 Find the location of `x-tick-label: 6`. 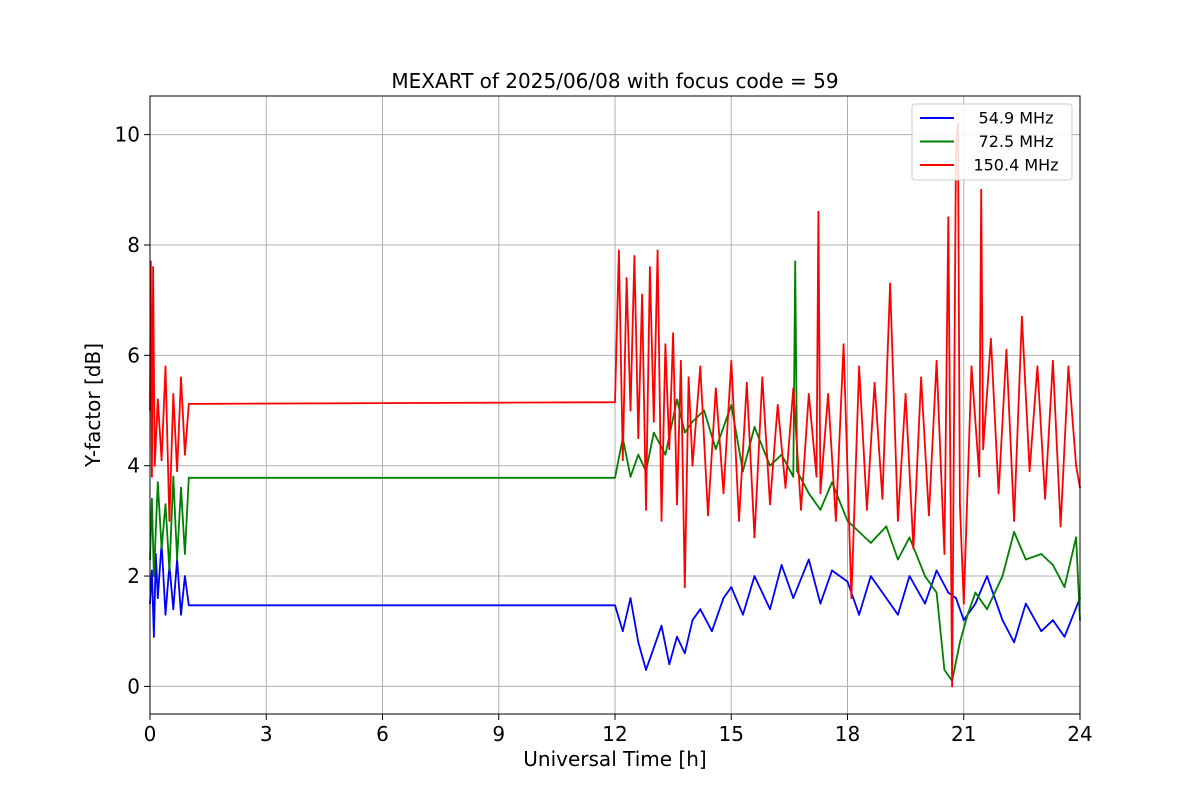

x-tick-label: 6 is located at coordinates (382, 734).